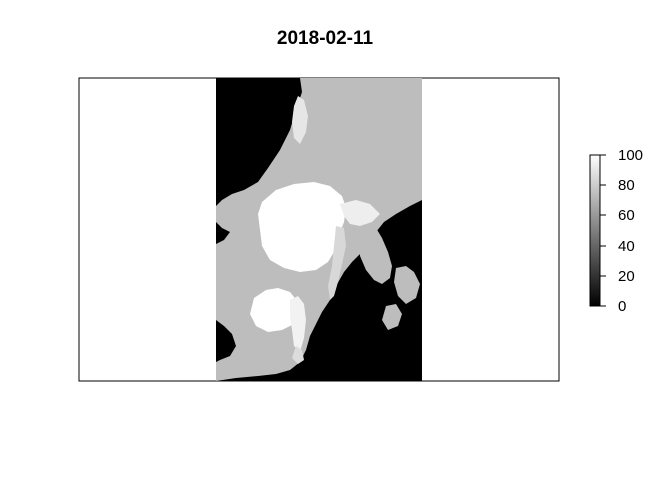  I want to click on colorbar-tick-100: 100, so click(630, 155).